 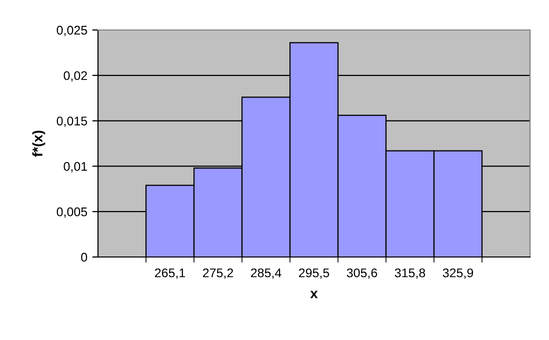 What do you see at coordinates (410, 273) in the screenshot?
I see `x-tick-label: 315,8` at bounding box center [410, 273].